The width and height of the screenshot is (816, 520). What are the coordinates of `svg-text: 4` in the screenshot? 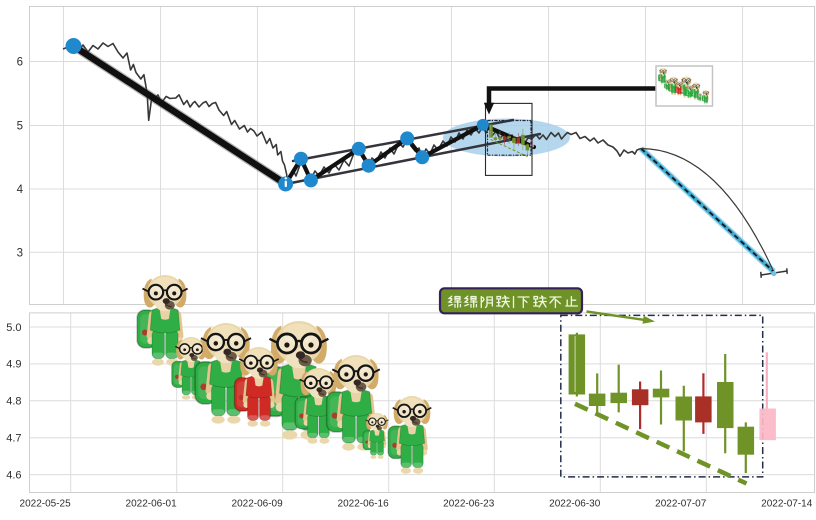 It's located at (20, 190).